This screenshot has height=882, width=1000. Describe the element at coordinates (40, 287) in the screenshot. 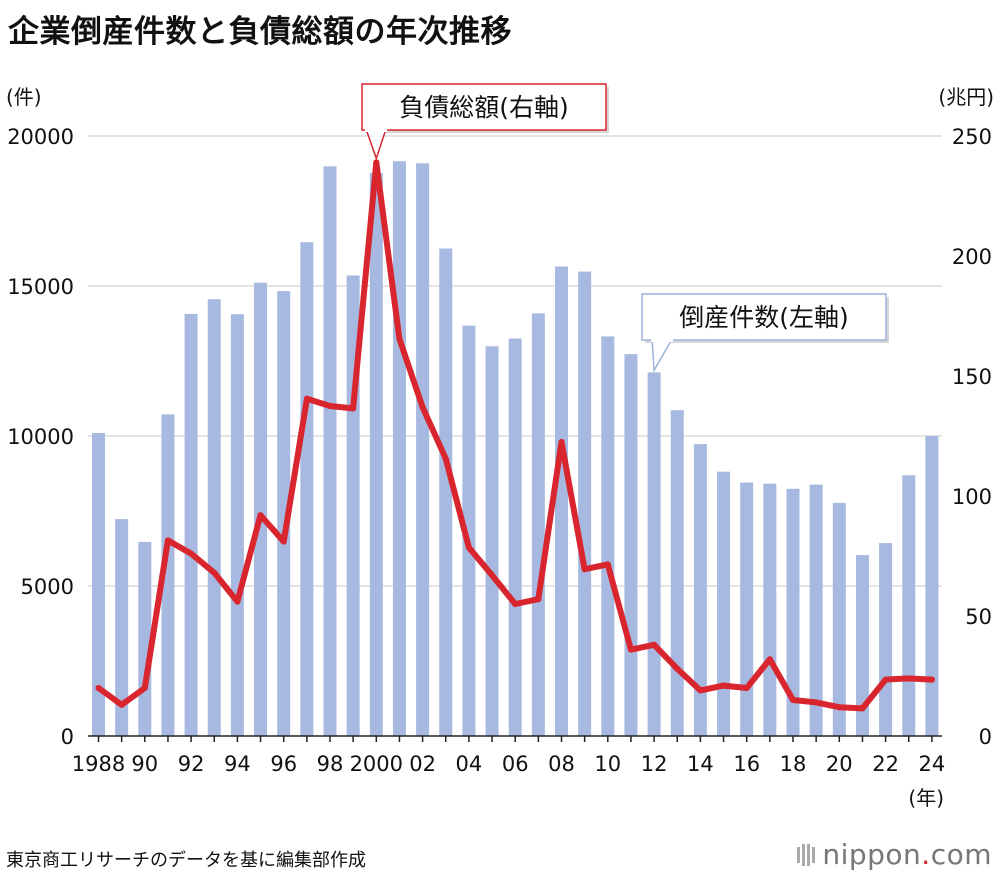

I see `left-tick-label: 15000` at that location.